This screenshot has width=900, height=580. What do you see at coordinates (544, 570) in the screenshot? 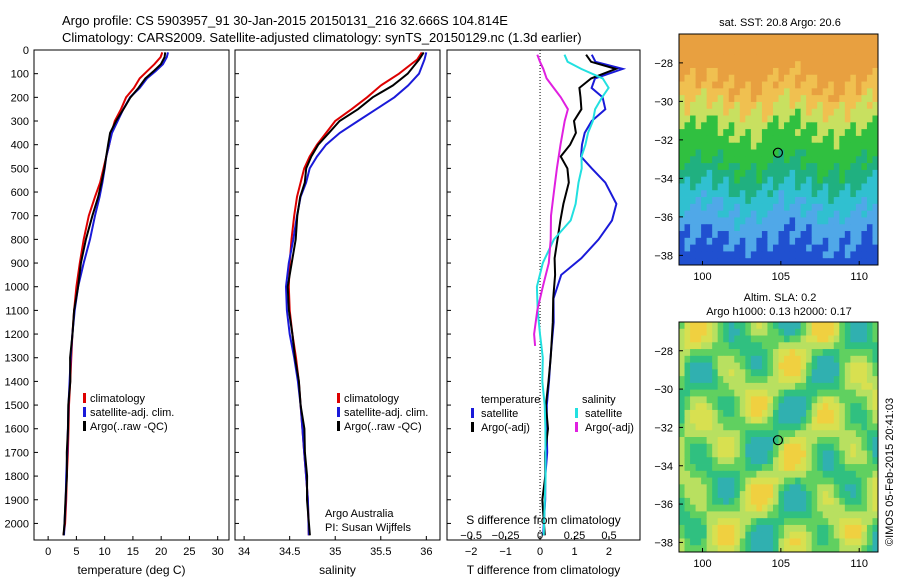
I see `differences-xlabel: T difference from climatology` at bounding box center [544, 570].